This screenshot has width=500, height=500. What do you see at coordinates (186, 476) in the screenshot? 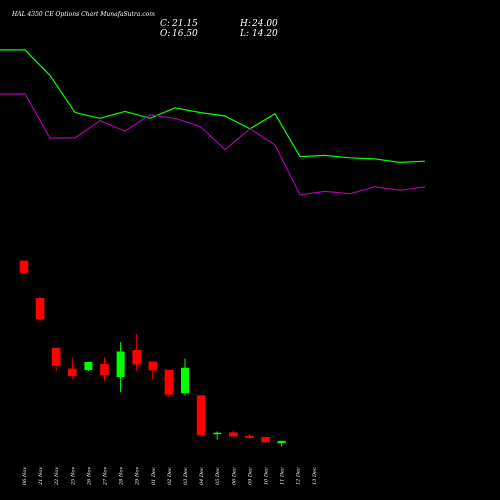
I see `x-tick-label: 03 Dec` at bounding box center [186, 476].